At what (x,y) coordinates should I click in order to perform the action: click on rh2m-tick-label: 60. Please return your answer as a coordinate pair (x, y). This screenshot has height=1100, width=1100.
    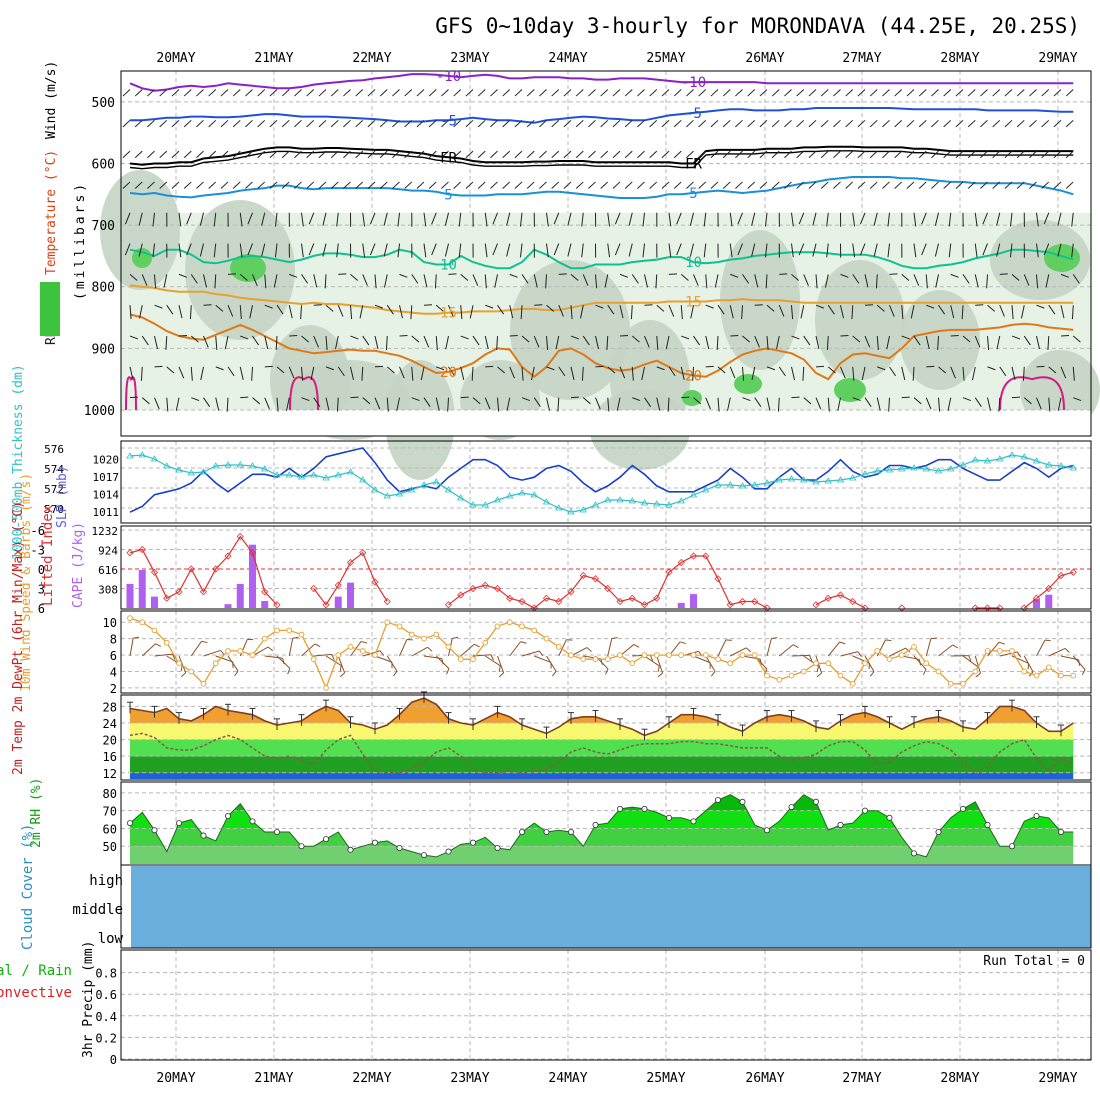
    Looking at the image, I should click on (110, 829).